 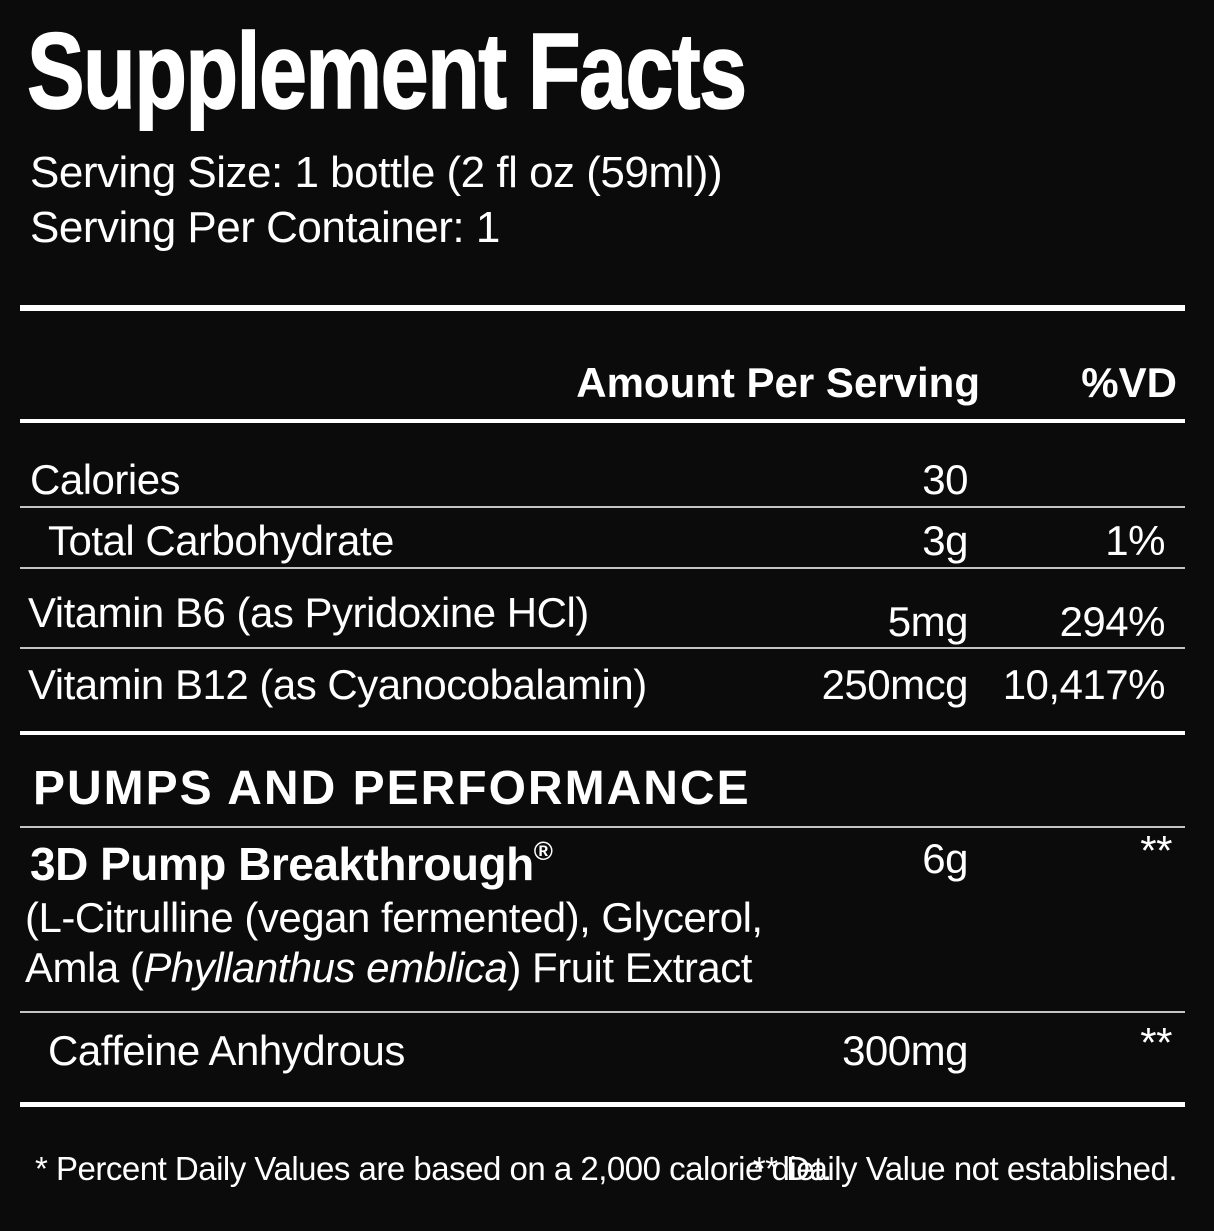 I want to click on ingredients-line2-suffix: ) Fruit Extract, so click(x=629, y=967).